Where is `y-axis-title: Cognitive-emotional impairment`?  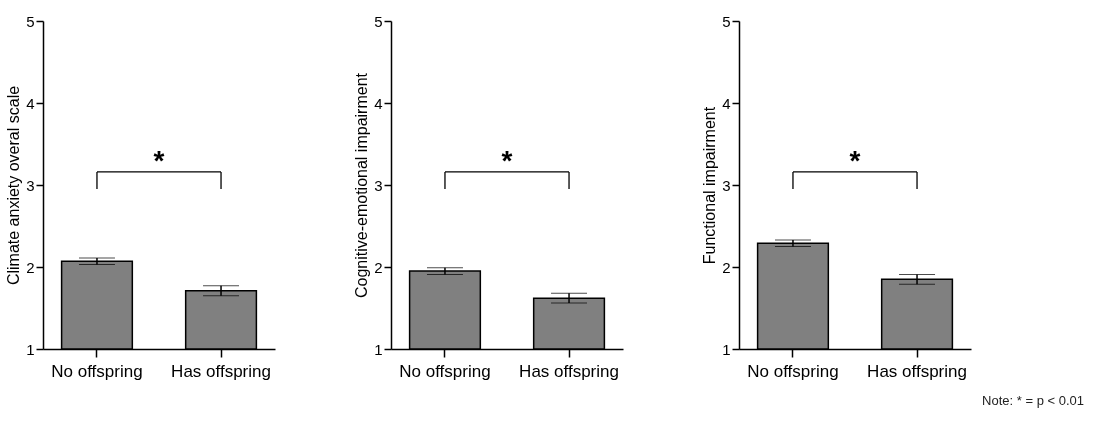
y-axis-title: Cognitive-emotional impairment is located at coordinates (362, 185).